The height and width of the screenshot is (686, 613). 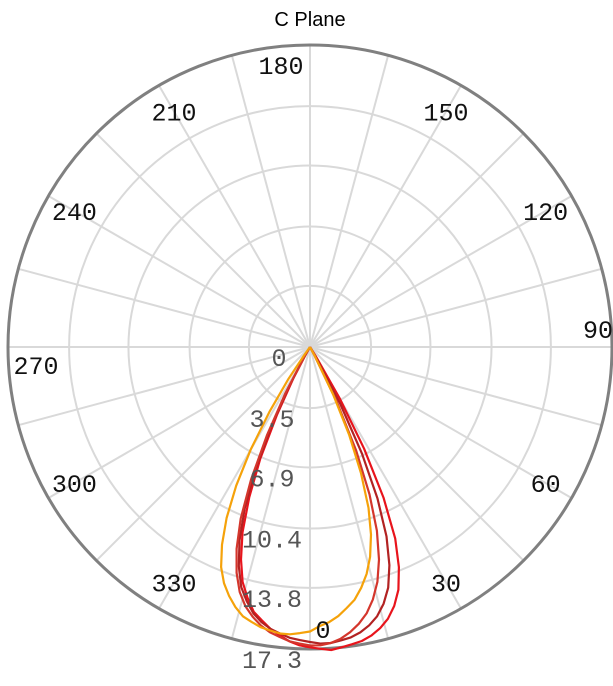 What do you see at coordinates (272, 600) in the screenshot?
I see `radius-label-4: 13.8` at bounding box center [272, 600].